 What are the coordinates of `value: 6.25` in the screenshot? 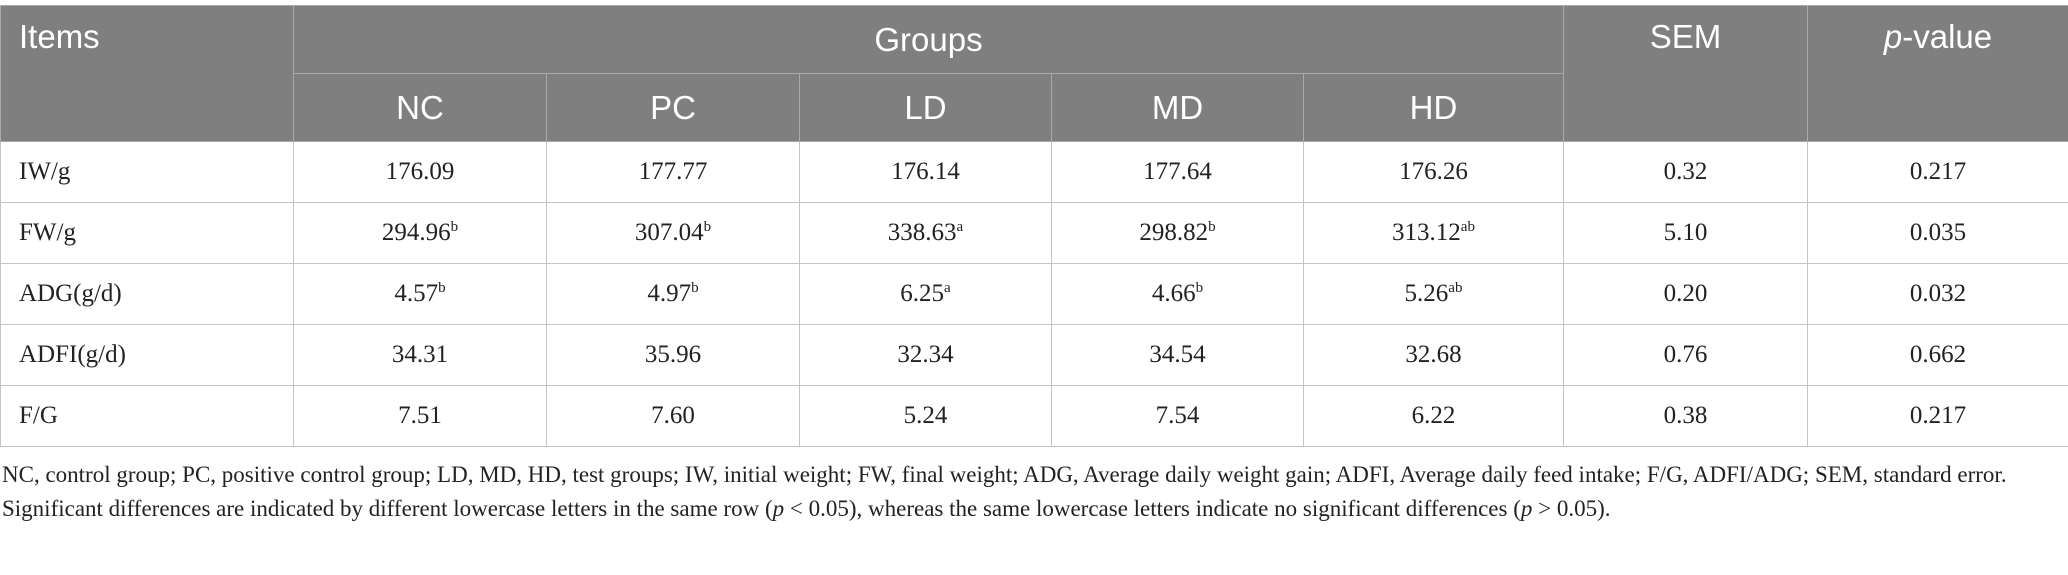 It's located at (922, 293).